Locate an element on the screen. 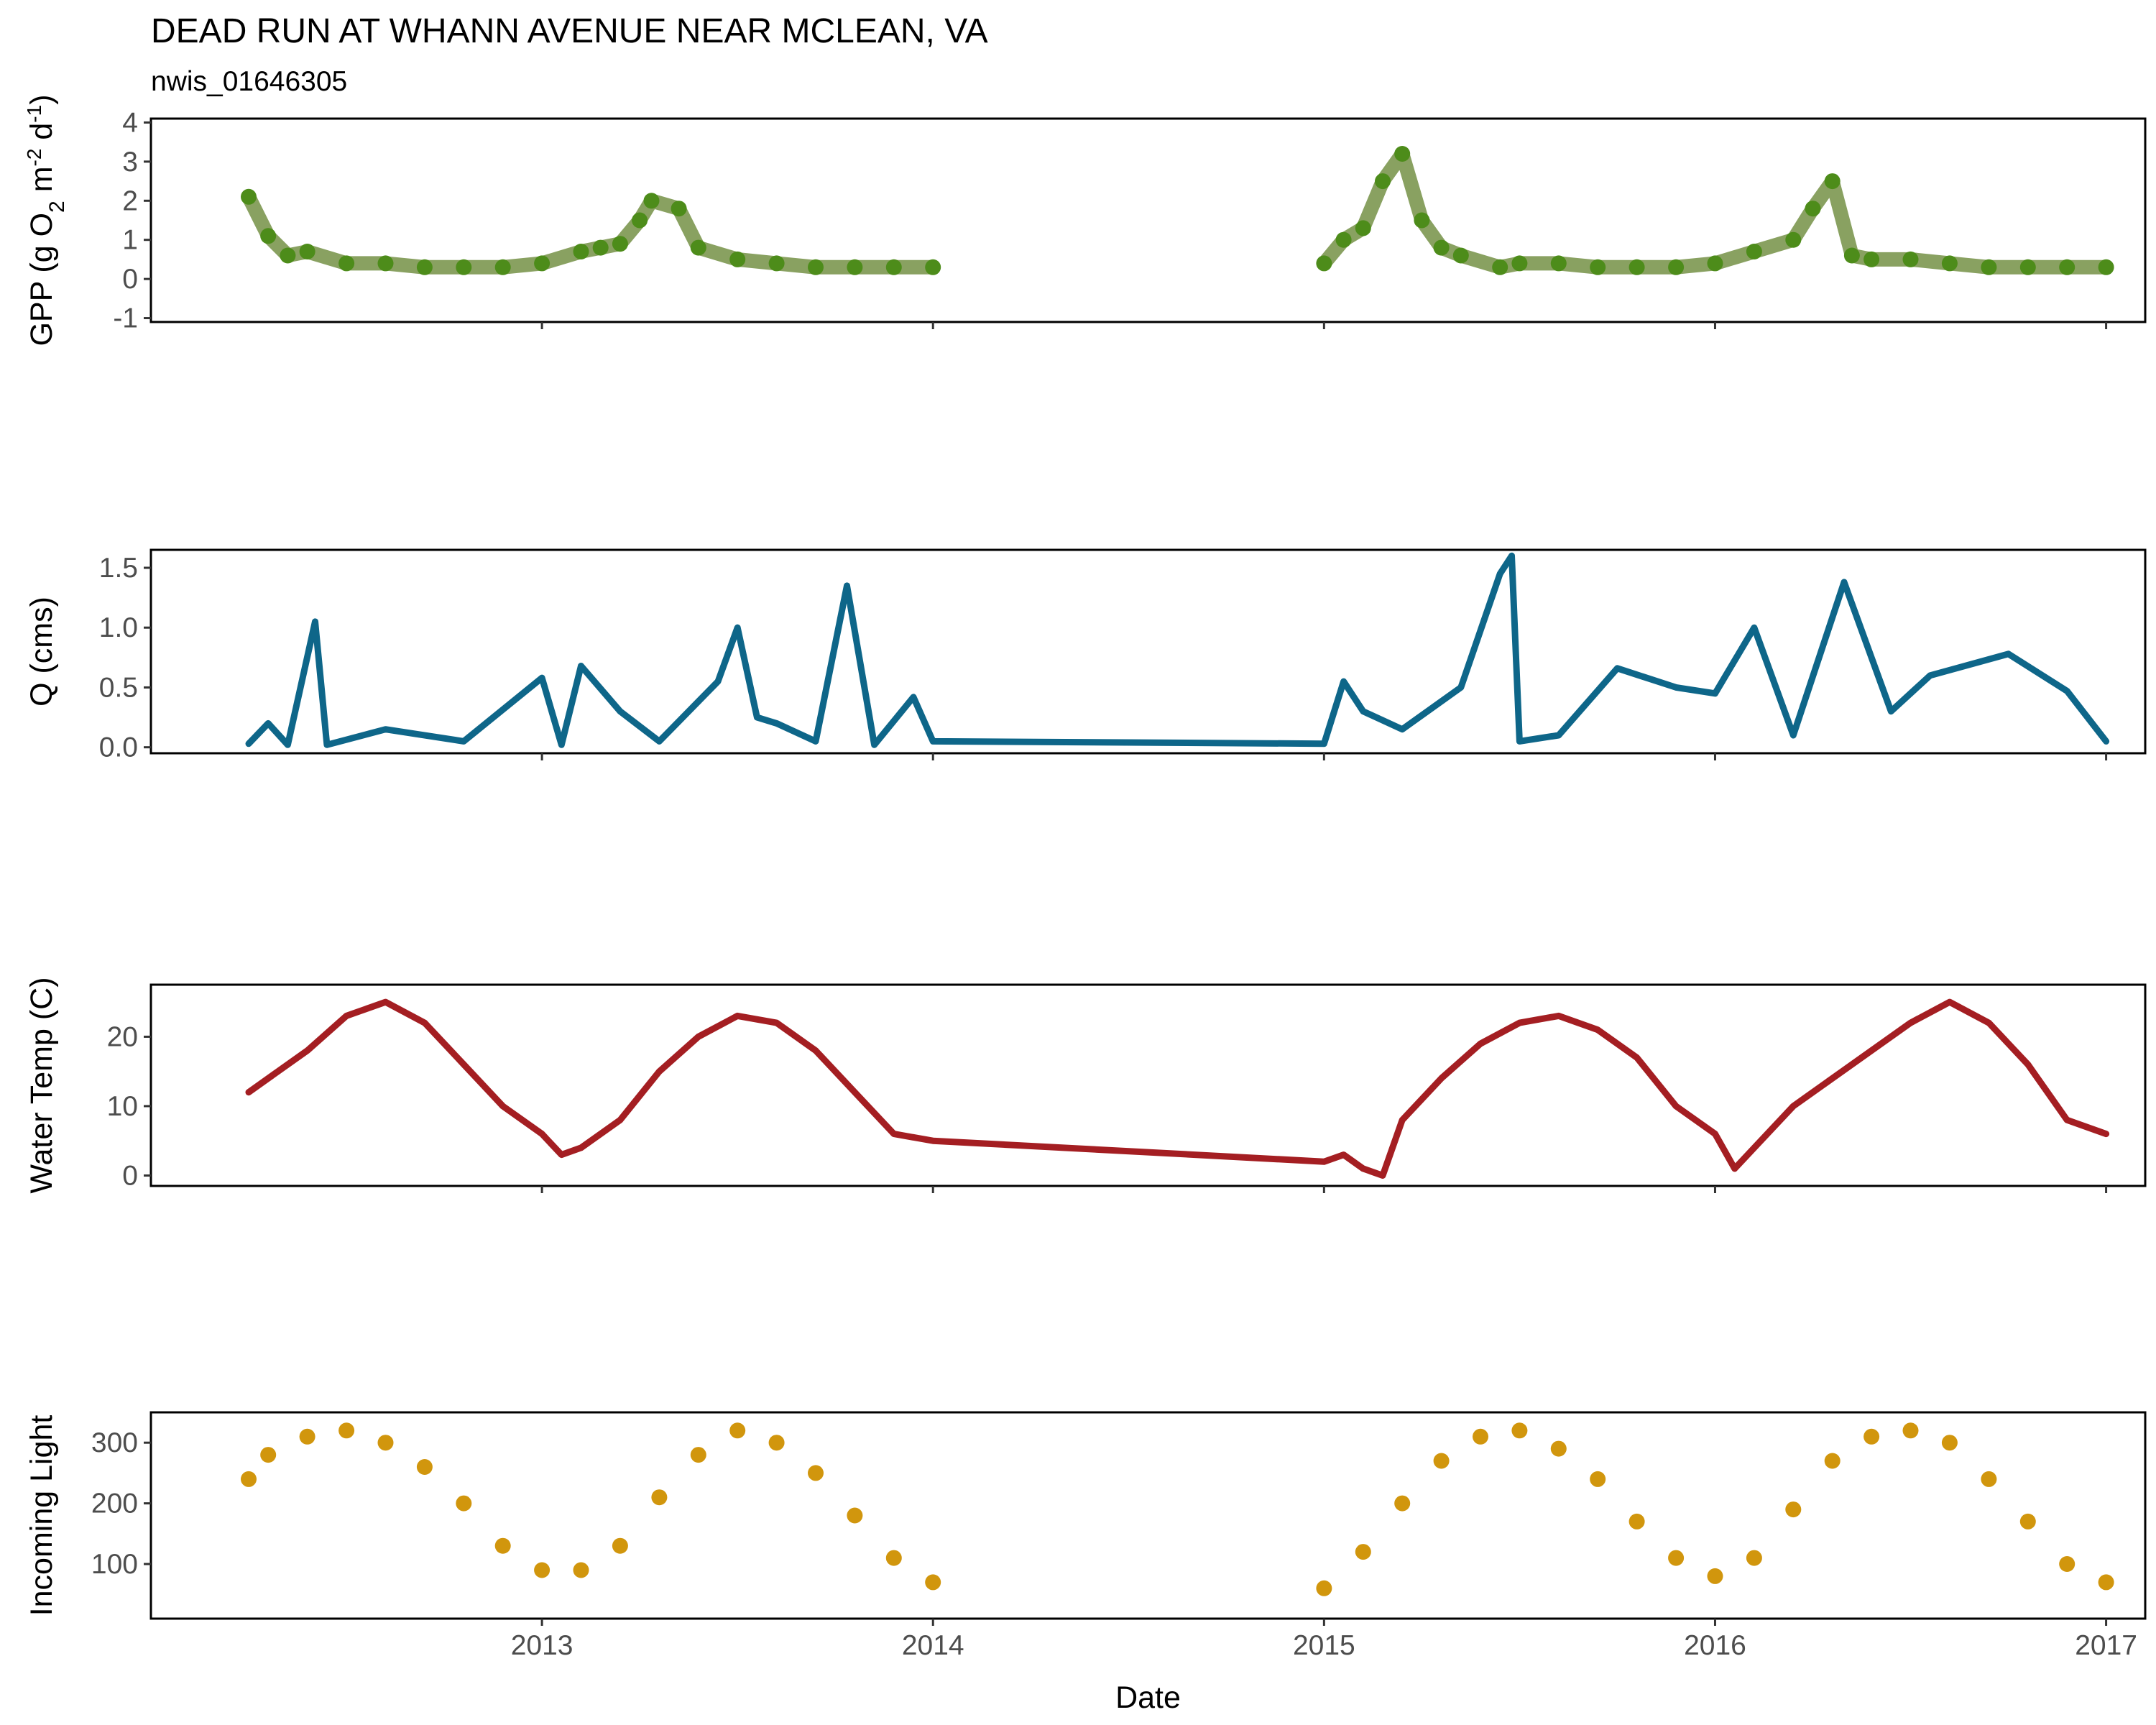  temp-series-line is located at coordinates (1177, 1088).